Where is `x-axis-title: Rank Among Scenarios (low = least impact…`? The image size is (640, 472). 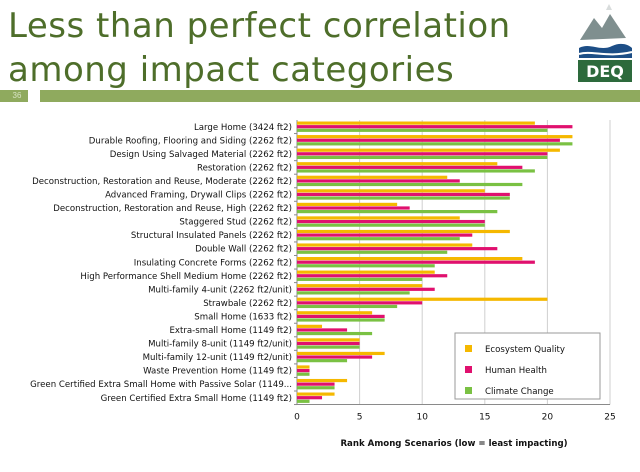
x-axis-title: Rank Among Scenarios (low = least impact… is located at coordinates (453, 444).